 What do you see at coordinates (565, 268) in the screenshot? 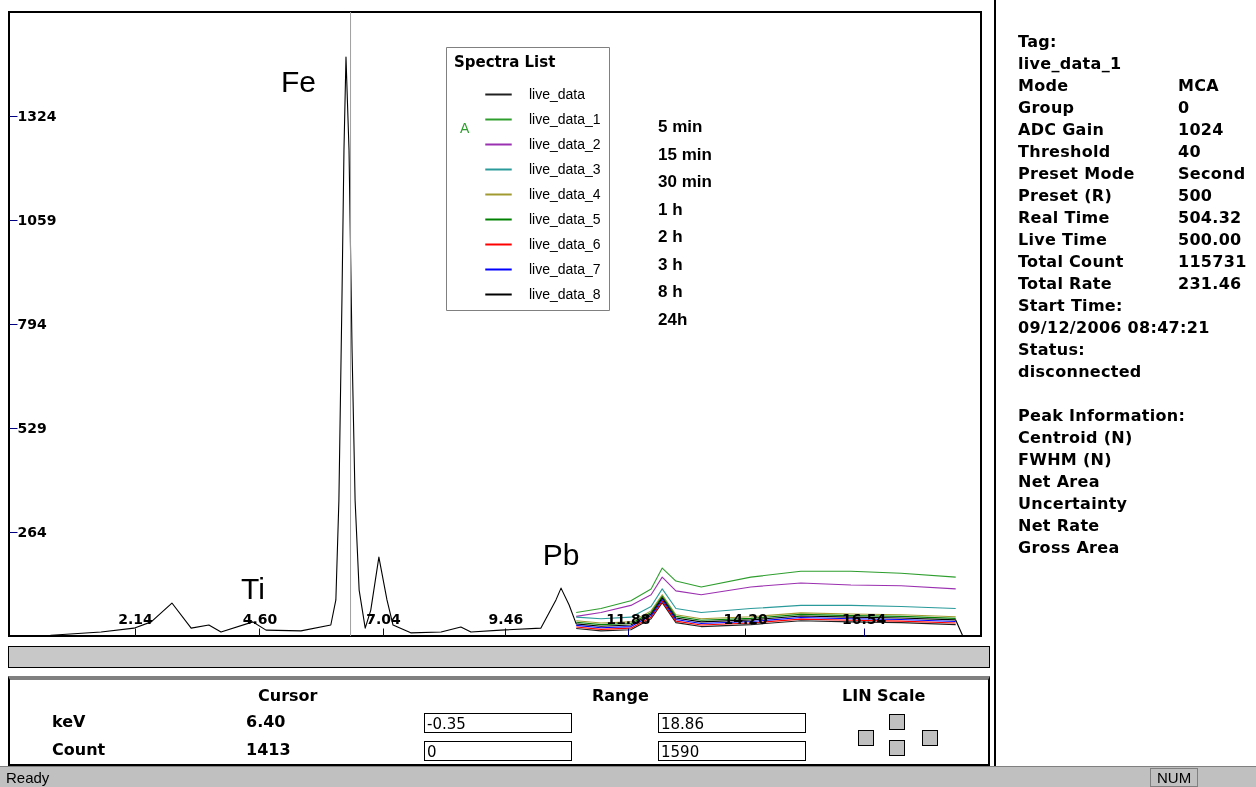
I see `legend-label: live_data_7` at bounding box center [565, 268].